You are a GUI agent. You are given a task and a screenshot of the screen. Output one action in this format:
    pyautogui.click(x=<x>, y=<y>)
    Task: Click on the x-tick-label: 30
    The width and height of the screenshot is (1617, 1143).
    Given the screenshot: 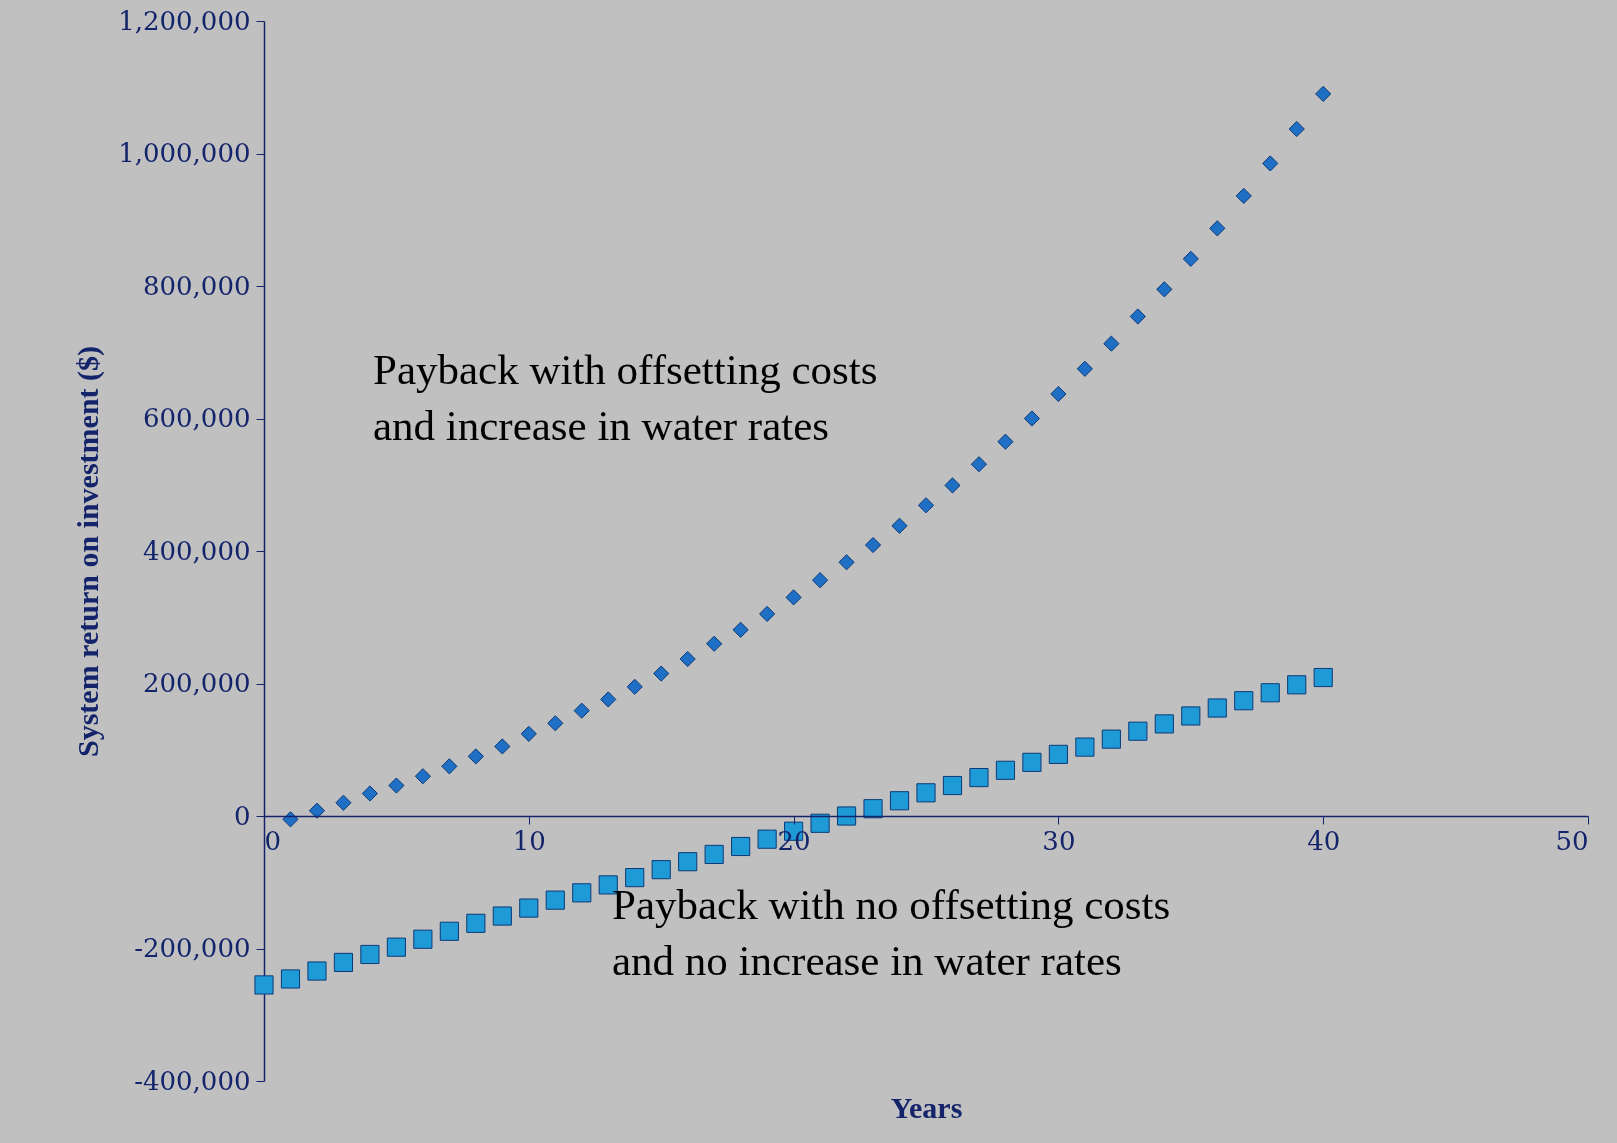 What is the action you would take?
    pyautogui.click(x=1059, y=840)
    